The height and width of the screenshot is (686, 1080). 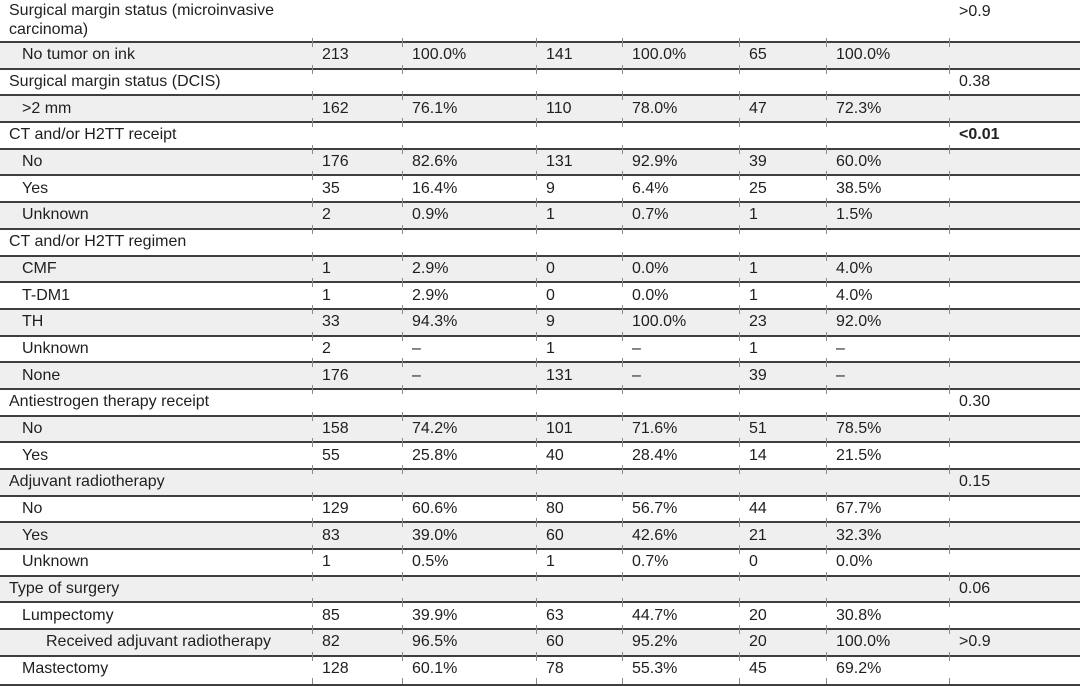 What do you see at coordinates (579, 106) in the screenshot?
I see `cell-count: 110` at bounding box center [579, 106].